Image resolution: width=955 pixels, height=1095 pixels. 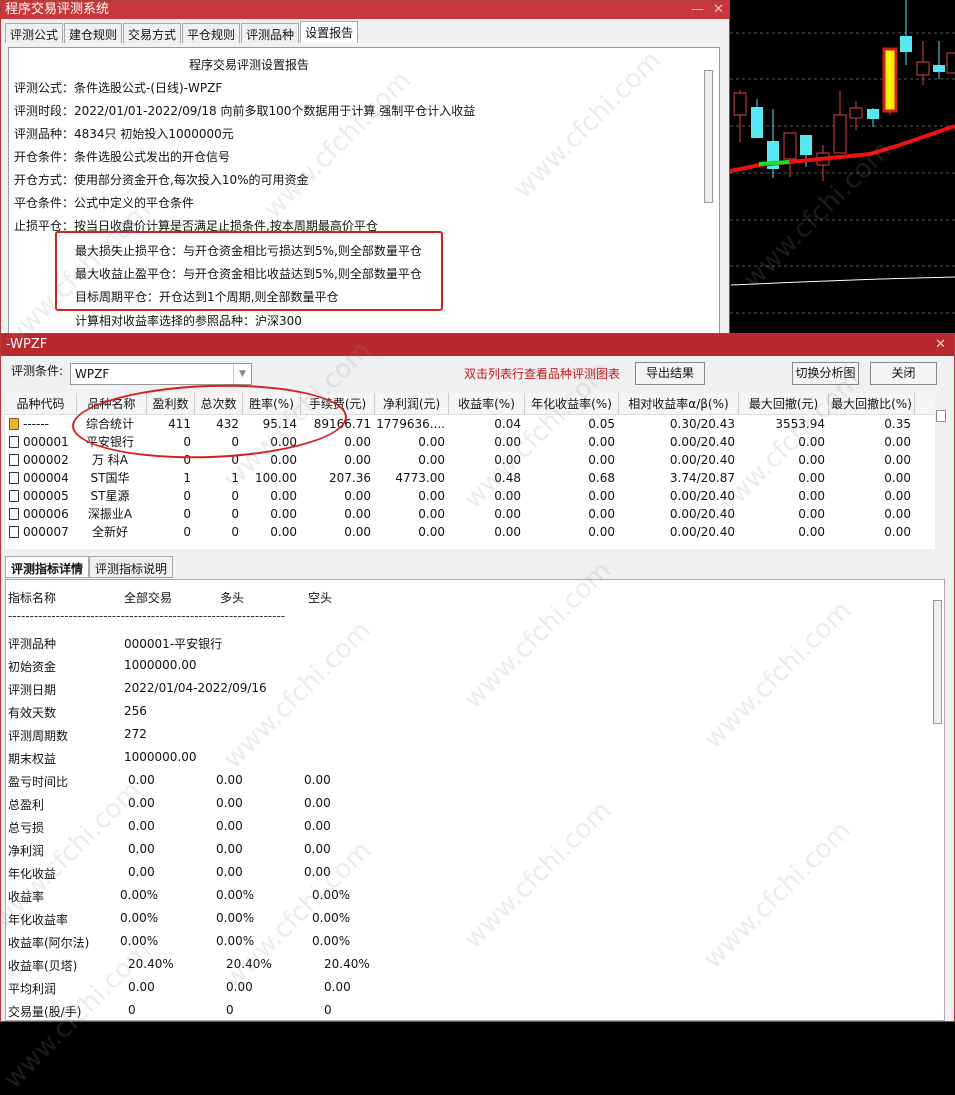 What do you see at coordinates (248, 274) in the screenshot?
I see `report-highlight-line: 最大收益止盈平仓：与开仓资金相比收益达到5%,则全部数量平仓` at bounding box center [248, 274].